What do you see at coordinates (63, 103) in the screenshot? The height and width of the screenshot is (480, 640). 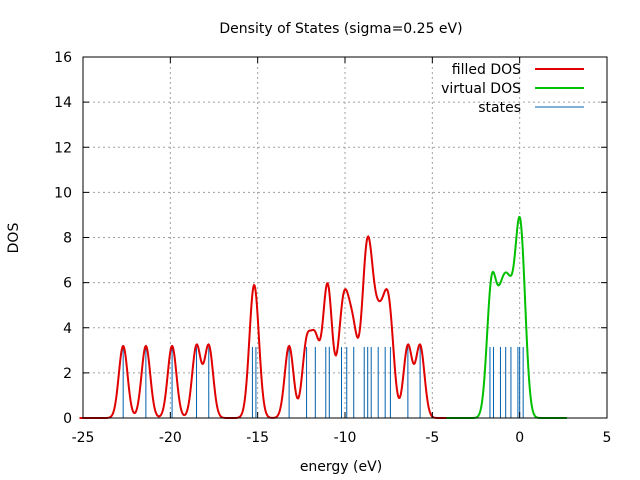 I see `y-tick-label: 14` at bounding box center [63, 103].